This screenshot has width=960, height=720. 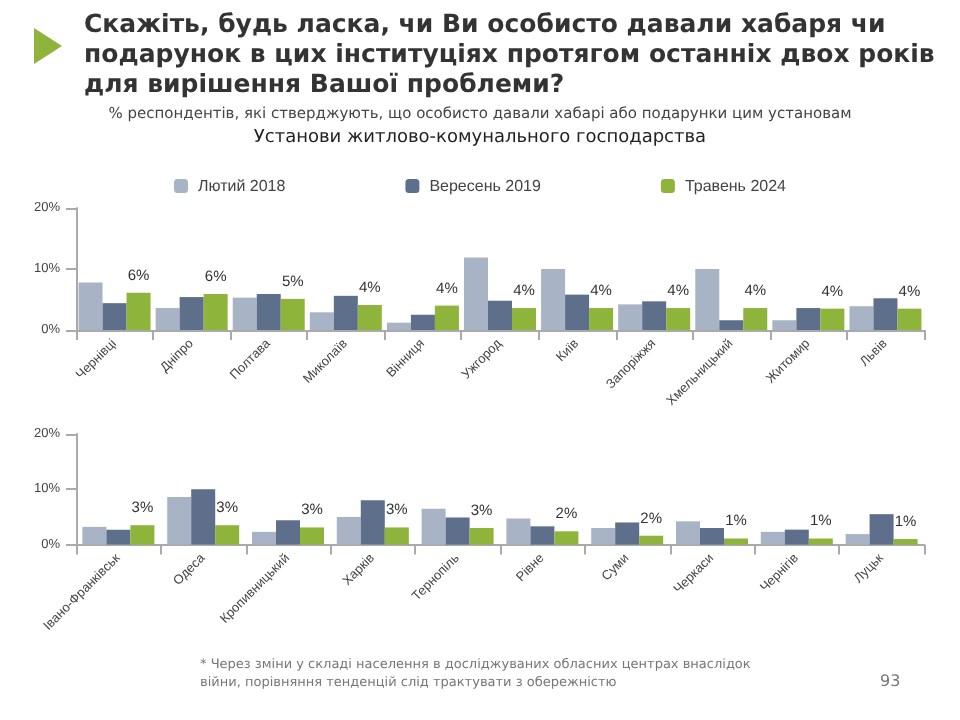 I want to click on text: 93, so click(x=890, y=681).